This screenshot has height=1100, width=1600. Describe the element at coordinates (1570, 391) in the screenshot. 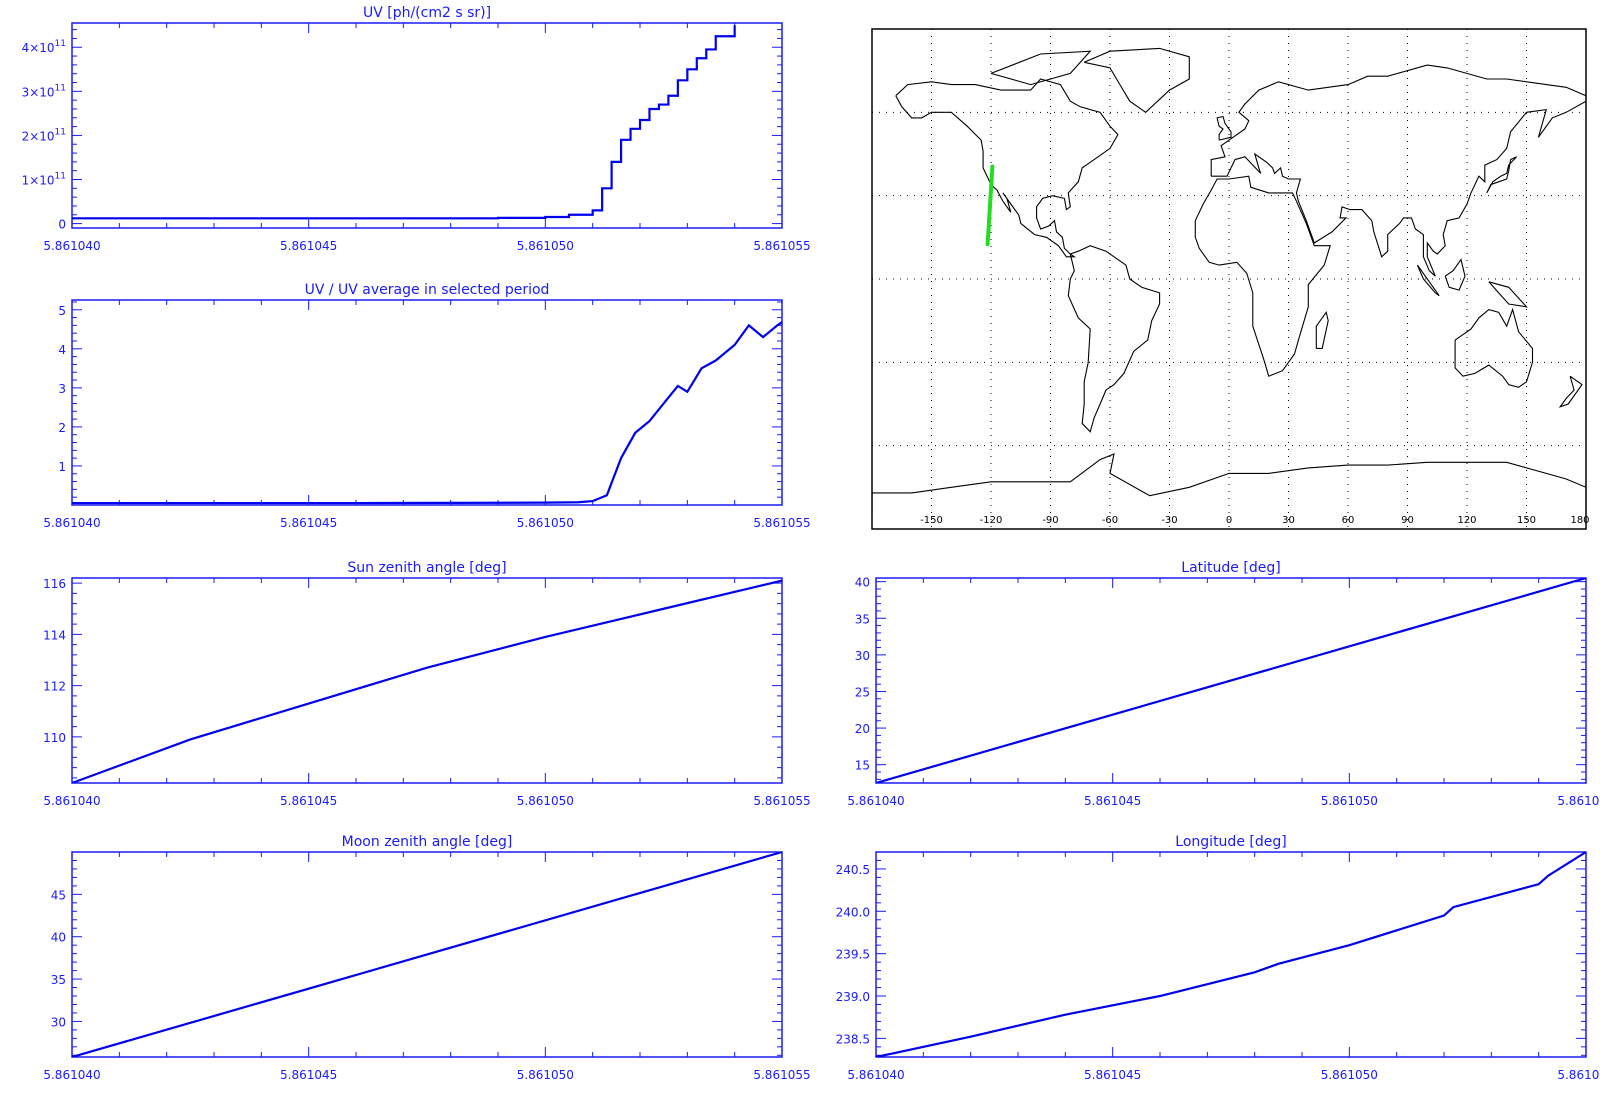

I see `coastline-new-zealand` at that location.